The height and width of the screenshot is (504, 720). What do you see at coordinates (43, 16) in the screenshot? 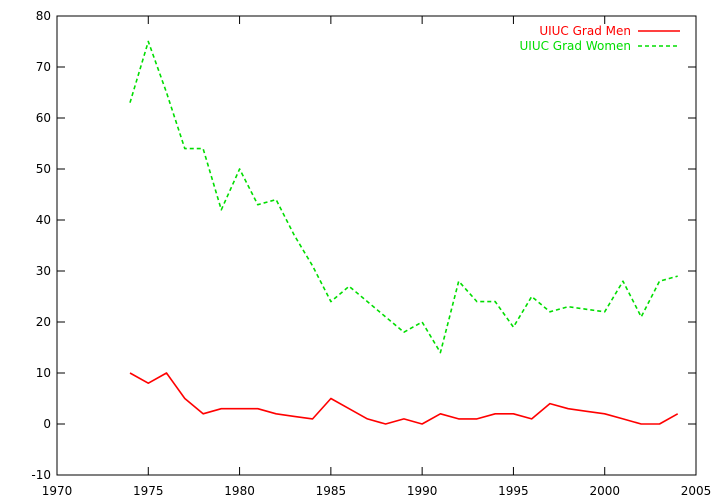
I see `y-tick-label: 80` at bounding box center [43, 16].